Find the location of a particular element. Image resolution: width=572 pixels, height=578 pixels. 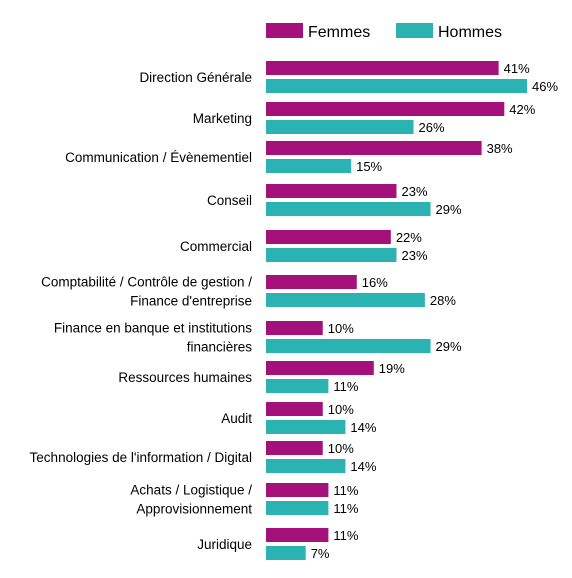

legend-label-femmes: Femmes is located at coordinates (339, 32).